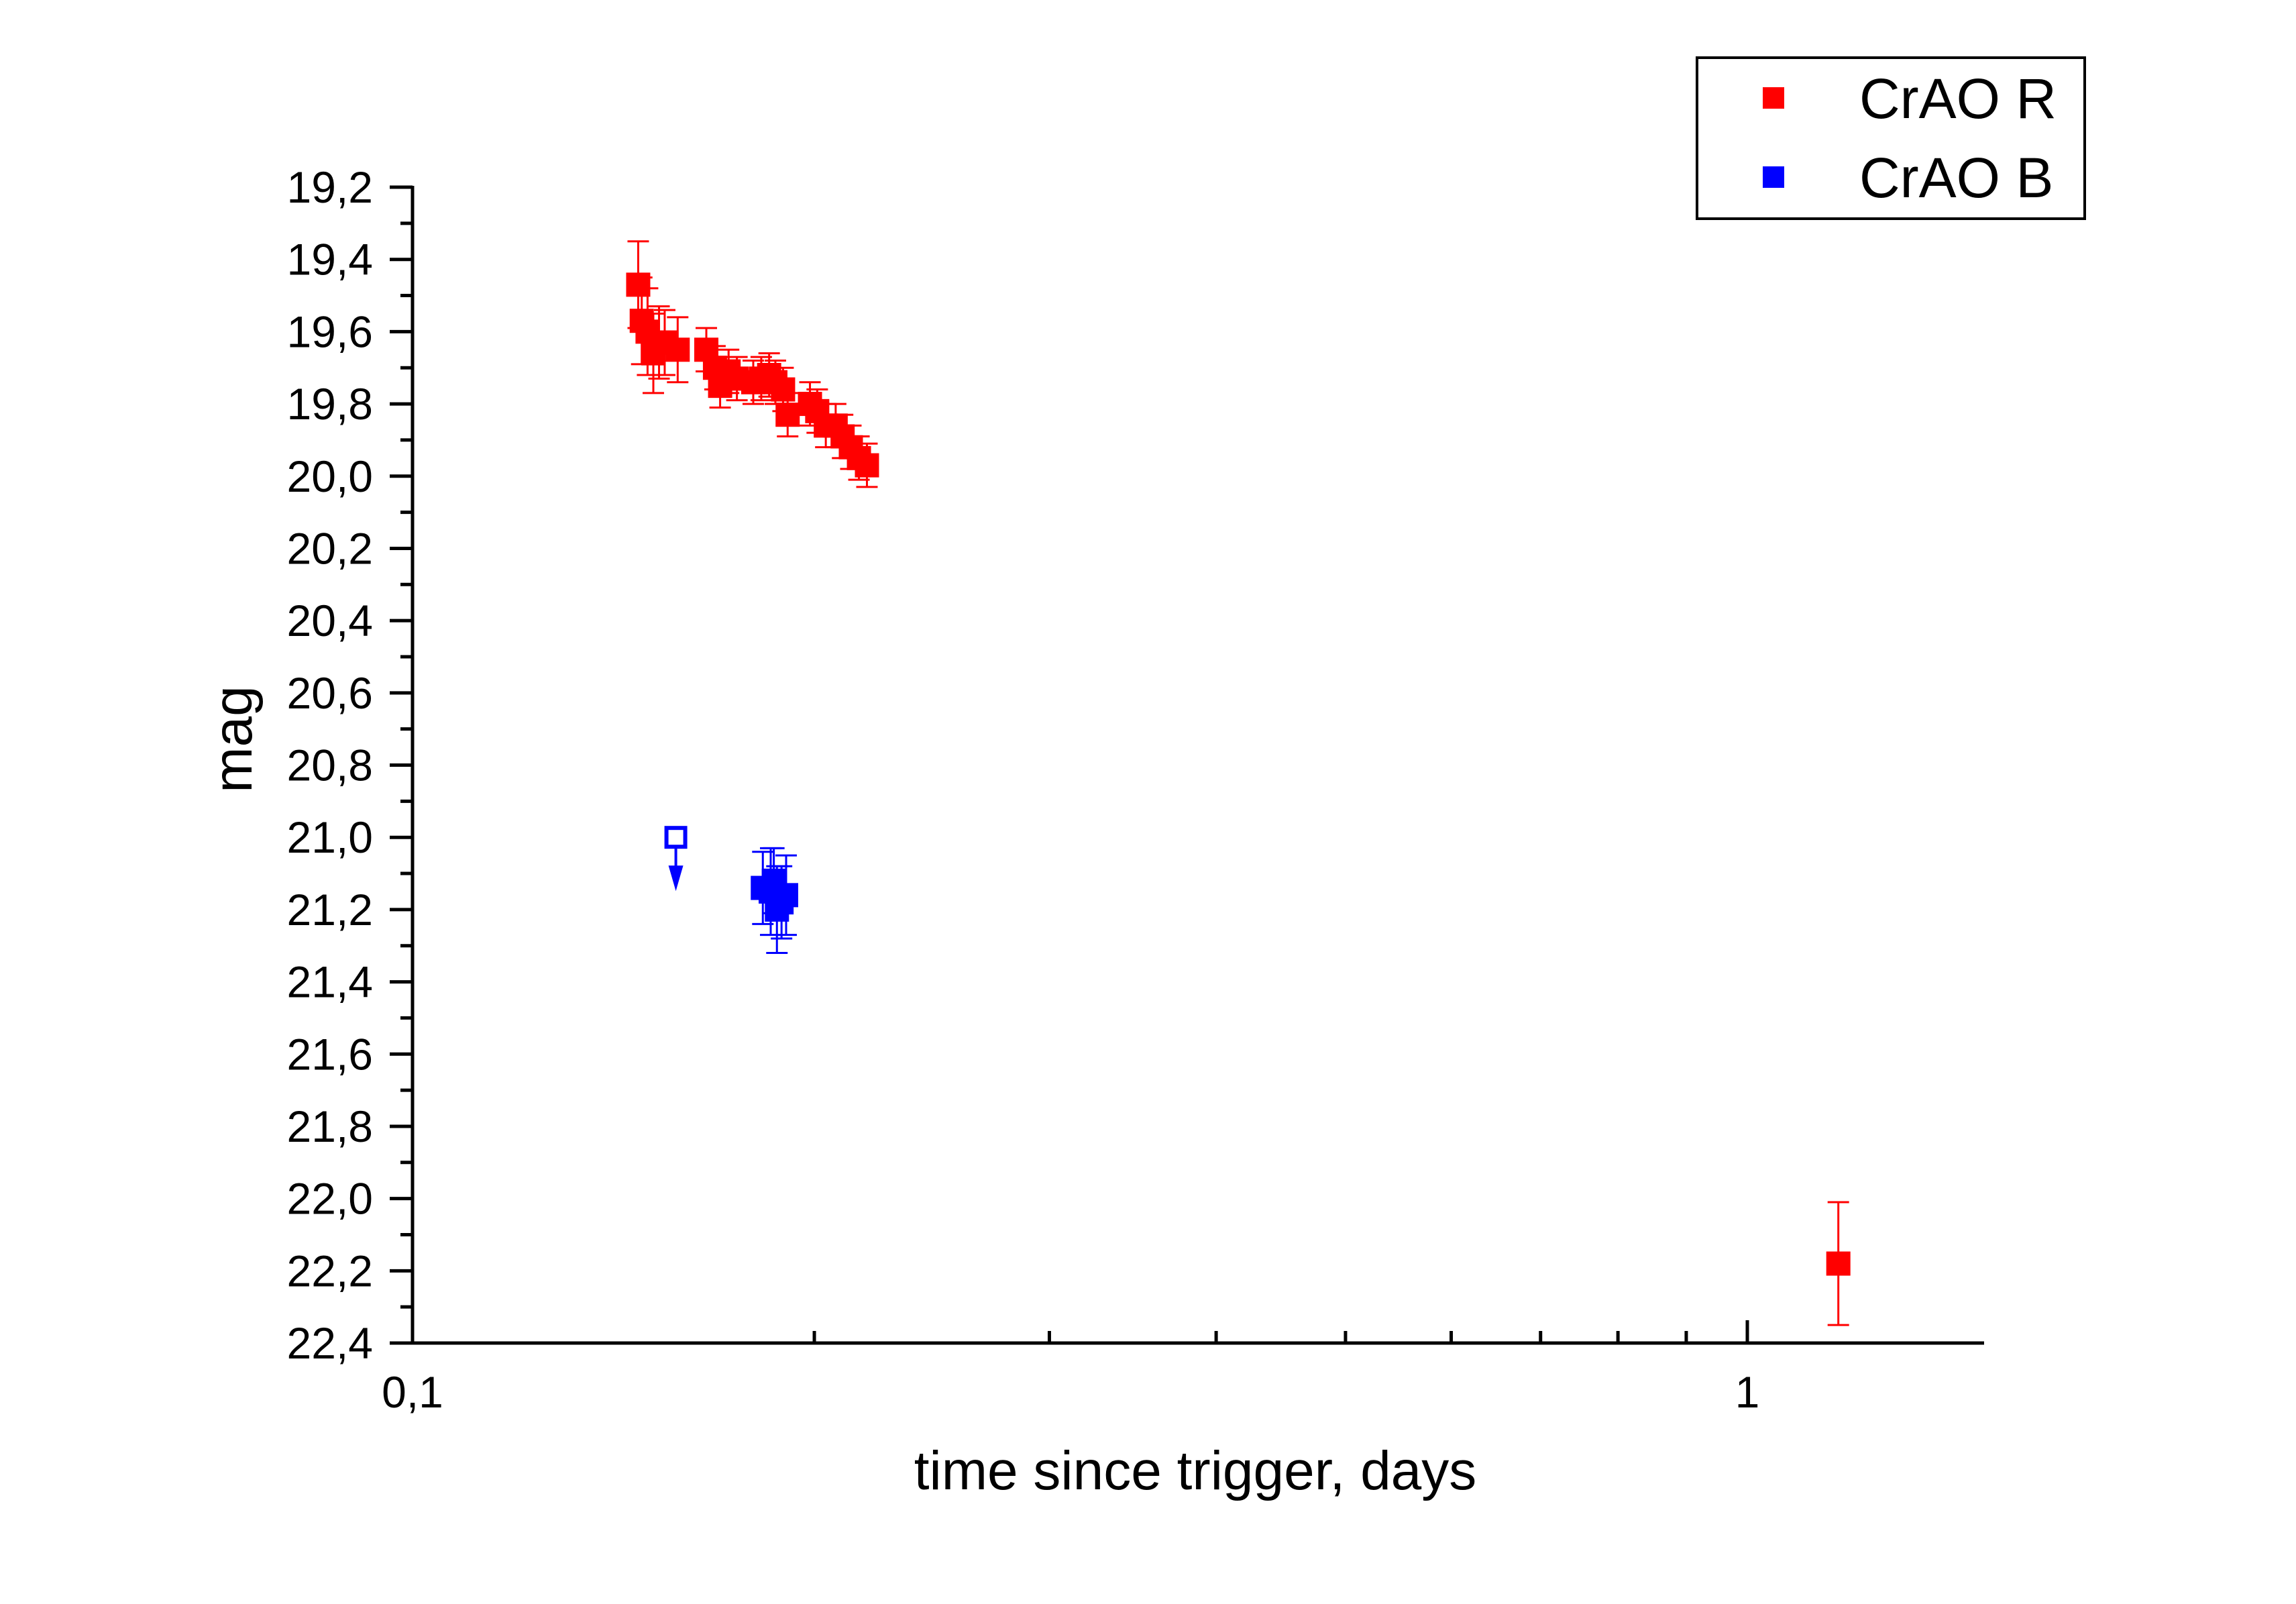 The height and width of the screenshot is (1604, 2296). Describe the element at coordinates (330, 620) in the screenshot. I see `y-tick-label: 20,4` at that location.